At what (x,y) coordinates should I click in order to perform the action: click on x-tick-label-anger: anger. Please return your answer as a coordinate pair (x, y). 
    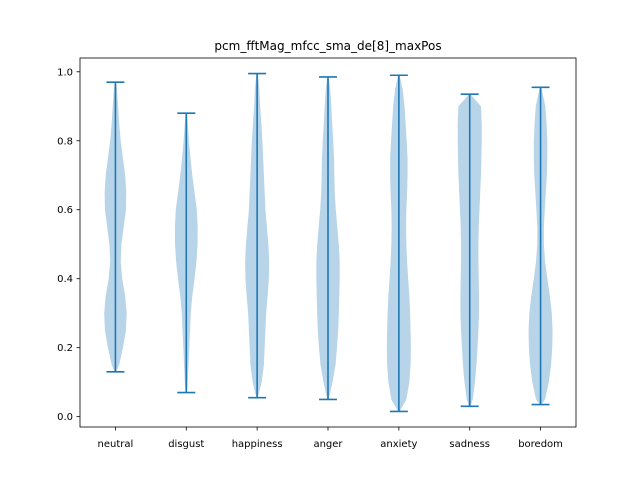
    Looking at the image, I should click on (328, 444).